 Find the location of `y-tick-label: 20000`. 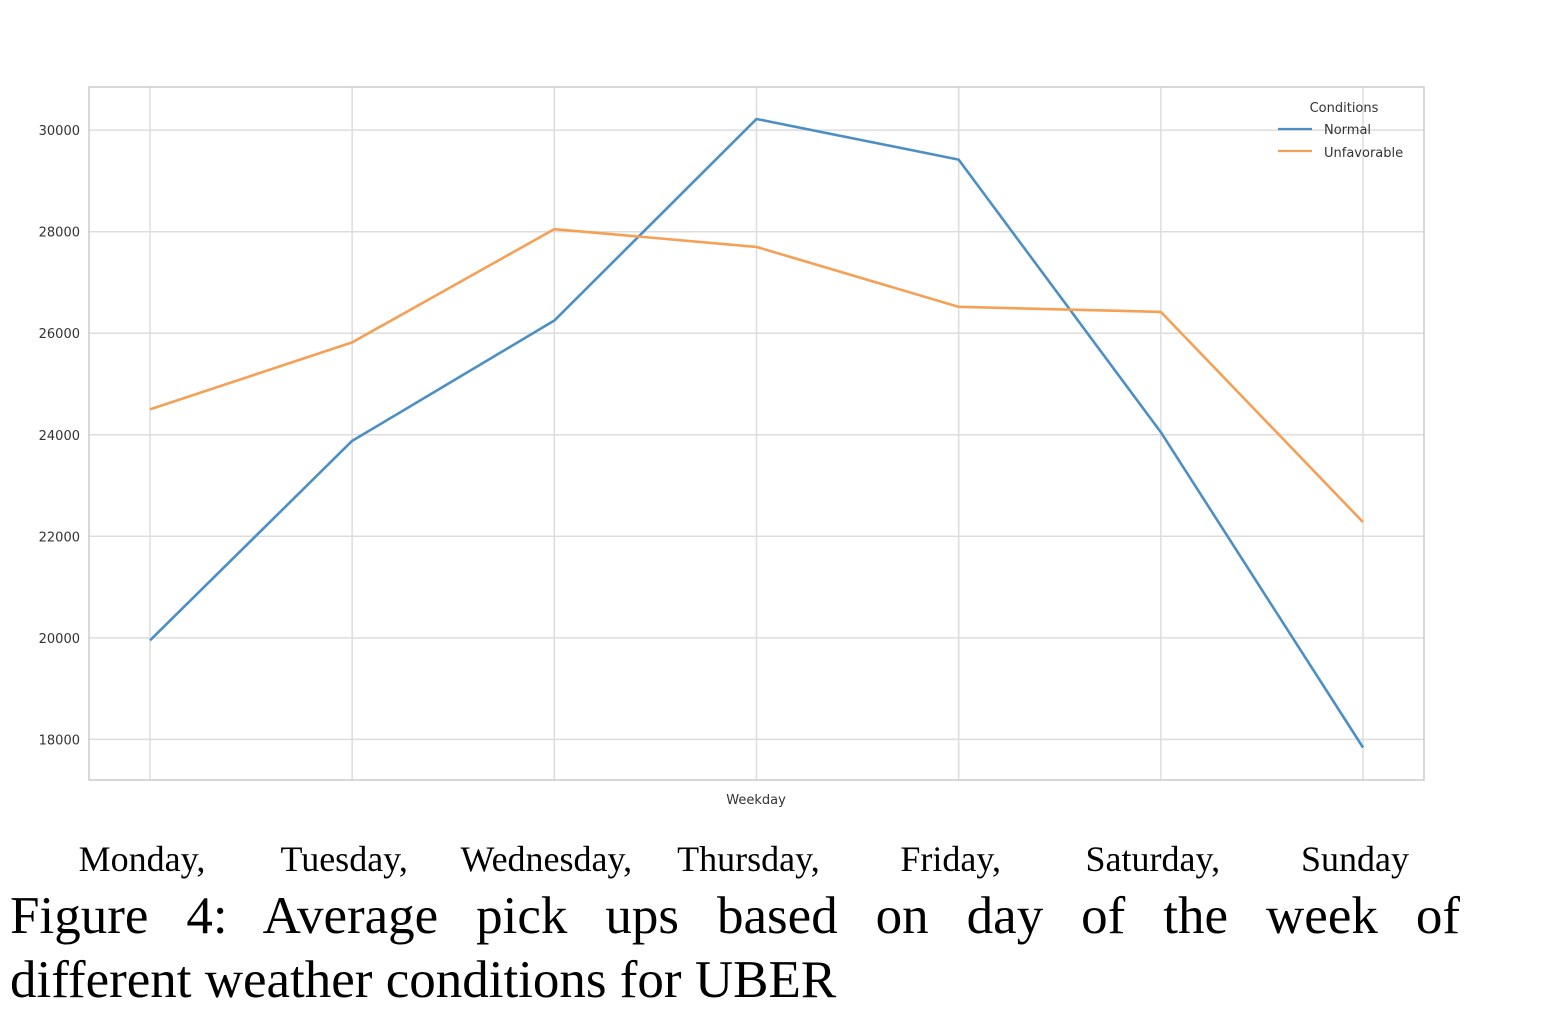

y-tick-label: 20000 is located at coordinates (59, 639).